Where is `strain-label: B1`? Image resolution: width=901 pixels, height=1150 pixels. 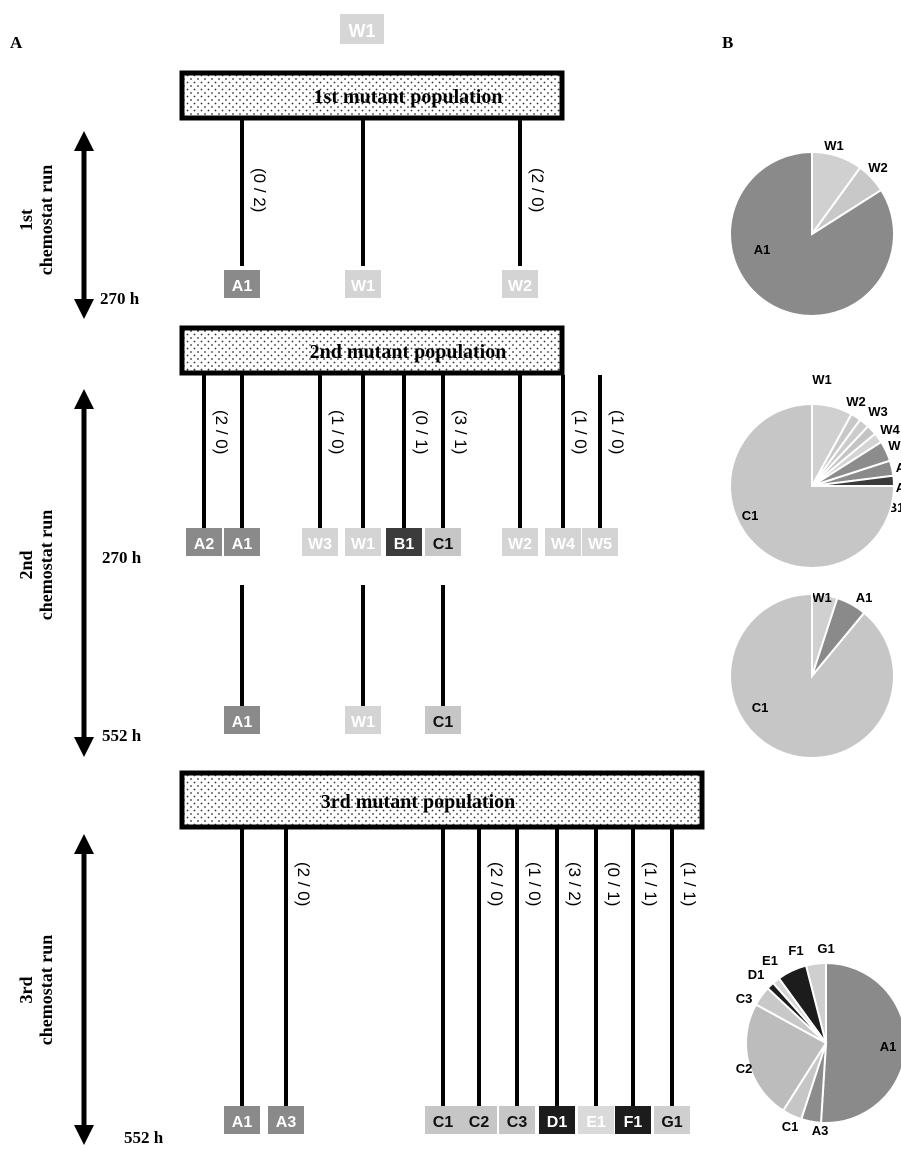 strain-label: B1 is located at coordinates (404, 544).